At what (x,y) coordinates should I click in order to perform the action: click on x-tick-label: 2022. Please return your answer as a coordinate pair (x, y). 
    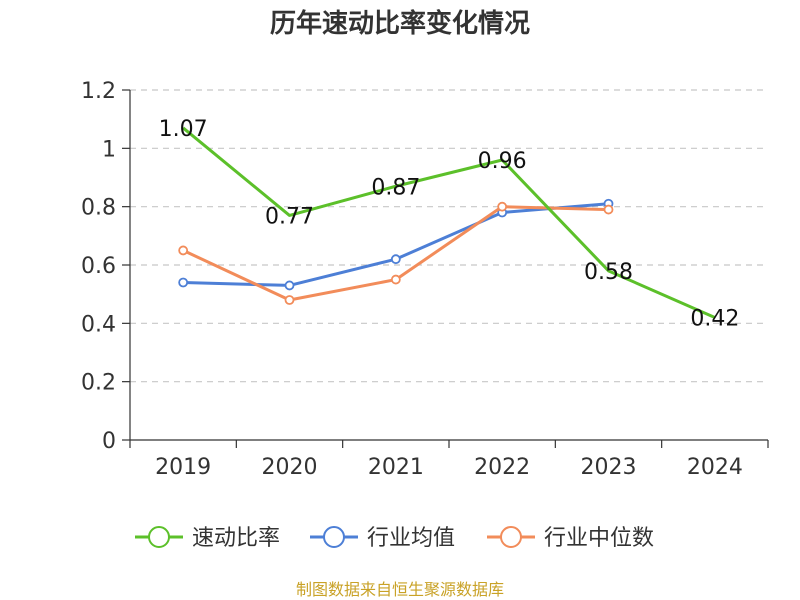
    Looking at the image, I should click on (502, 467).